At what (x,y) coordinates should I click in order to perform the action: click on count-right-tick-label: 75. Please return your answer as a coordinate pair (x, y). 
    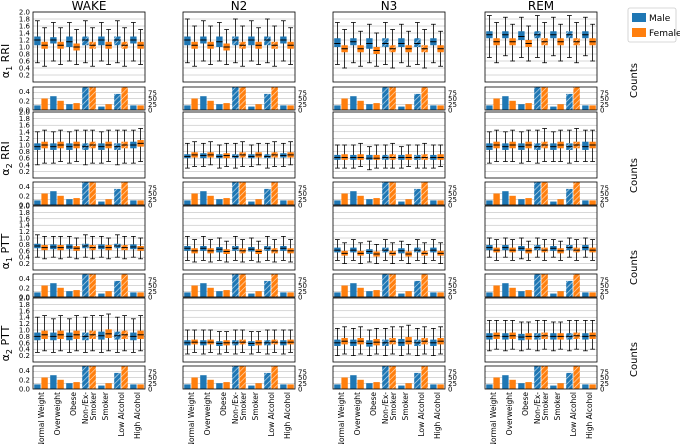
    Looking at the image, I should click on (152, 372).